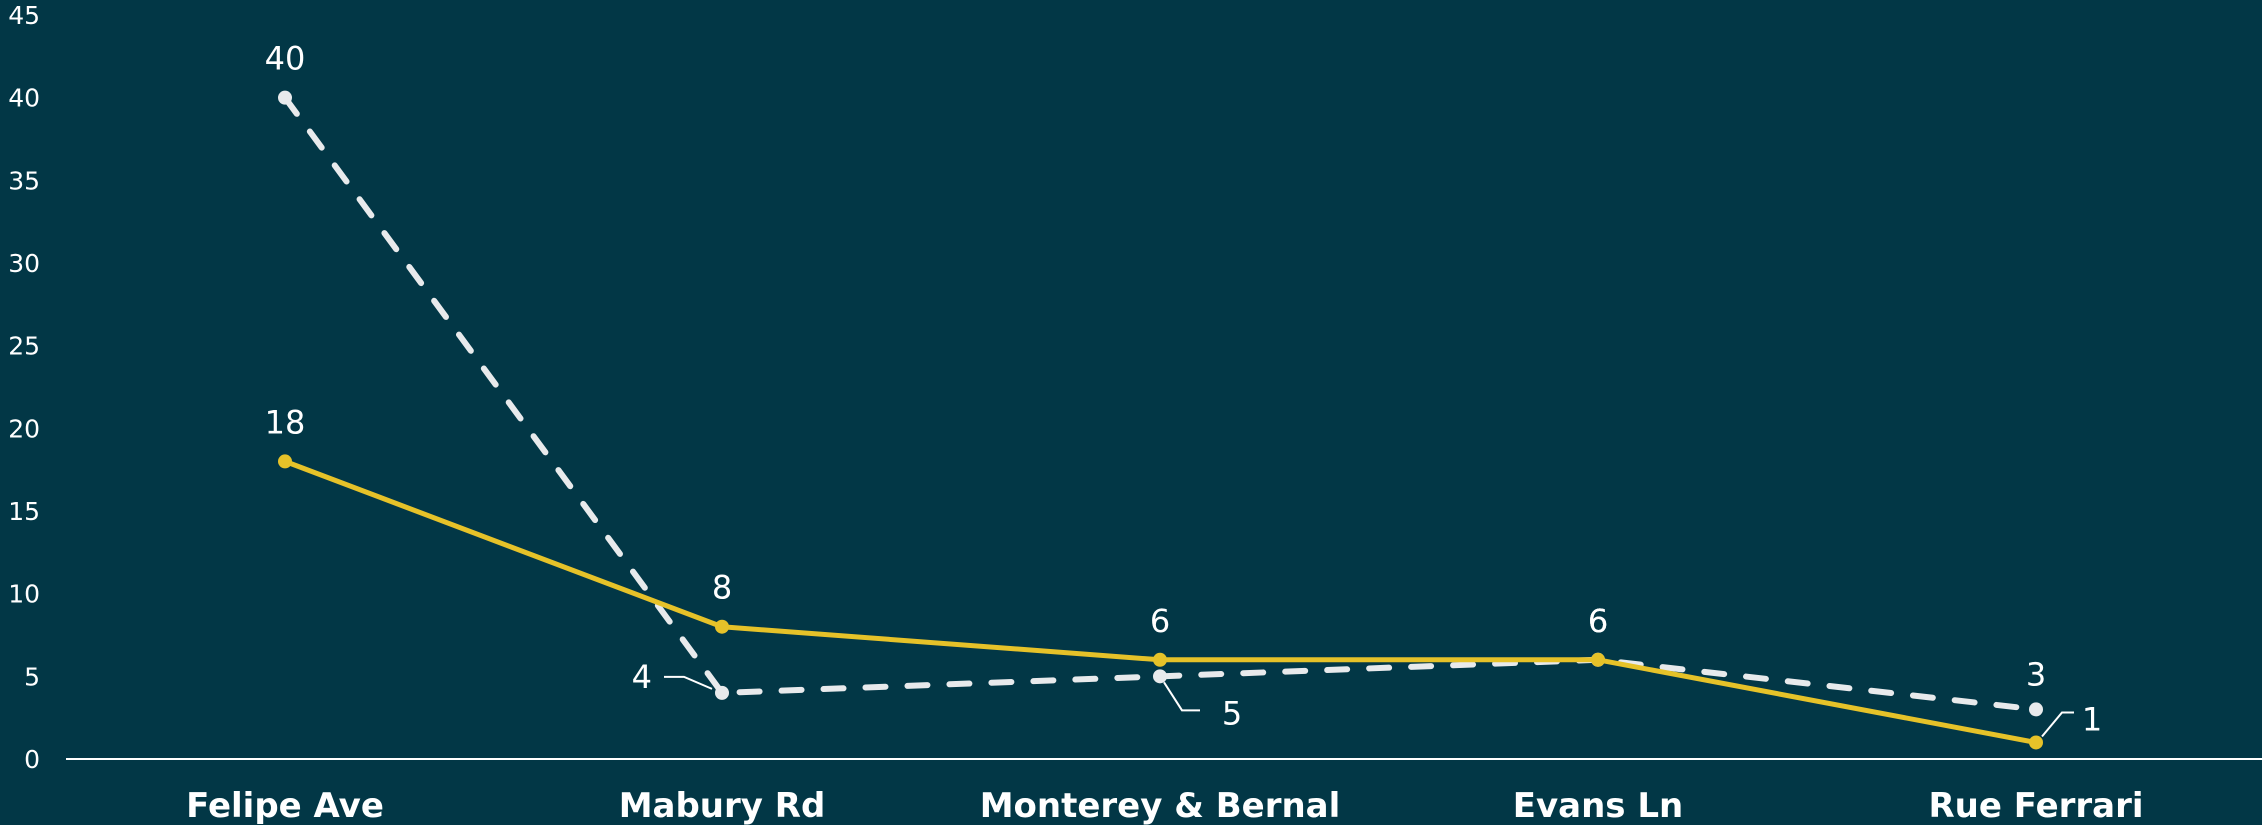 This screenshot has width=2262, height=825. Describe the element at coordinates (24, 180) in the screenshot. I see `y-tick-label: 35` at that location.